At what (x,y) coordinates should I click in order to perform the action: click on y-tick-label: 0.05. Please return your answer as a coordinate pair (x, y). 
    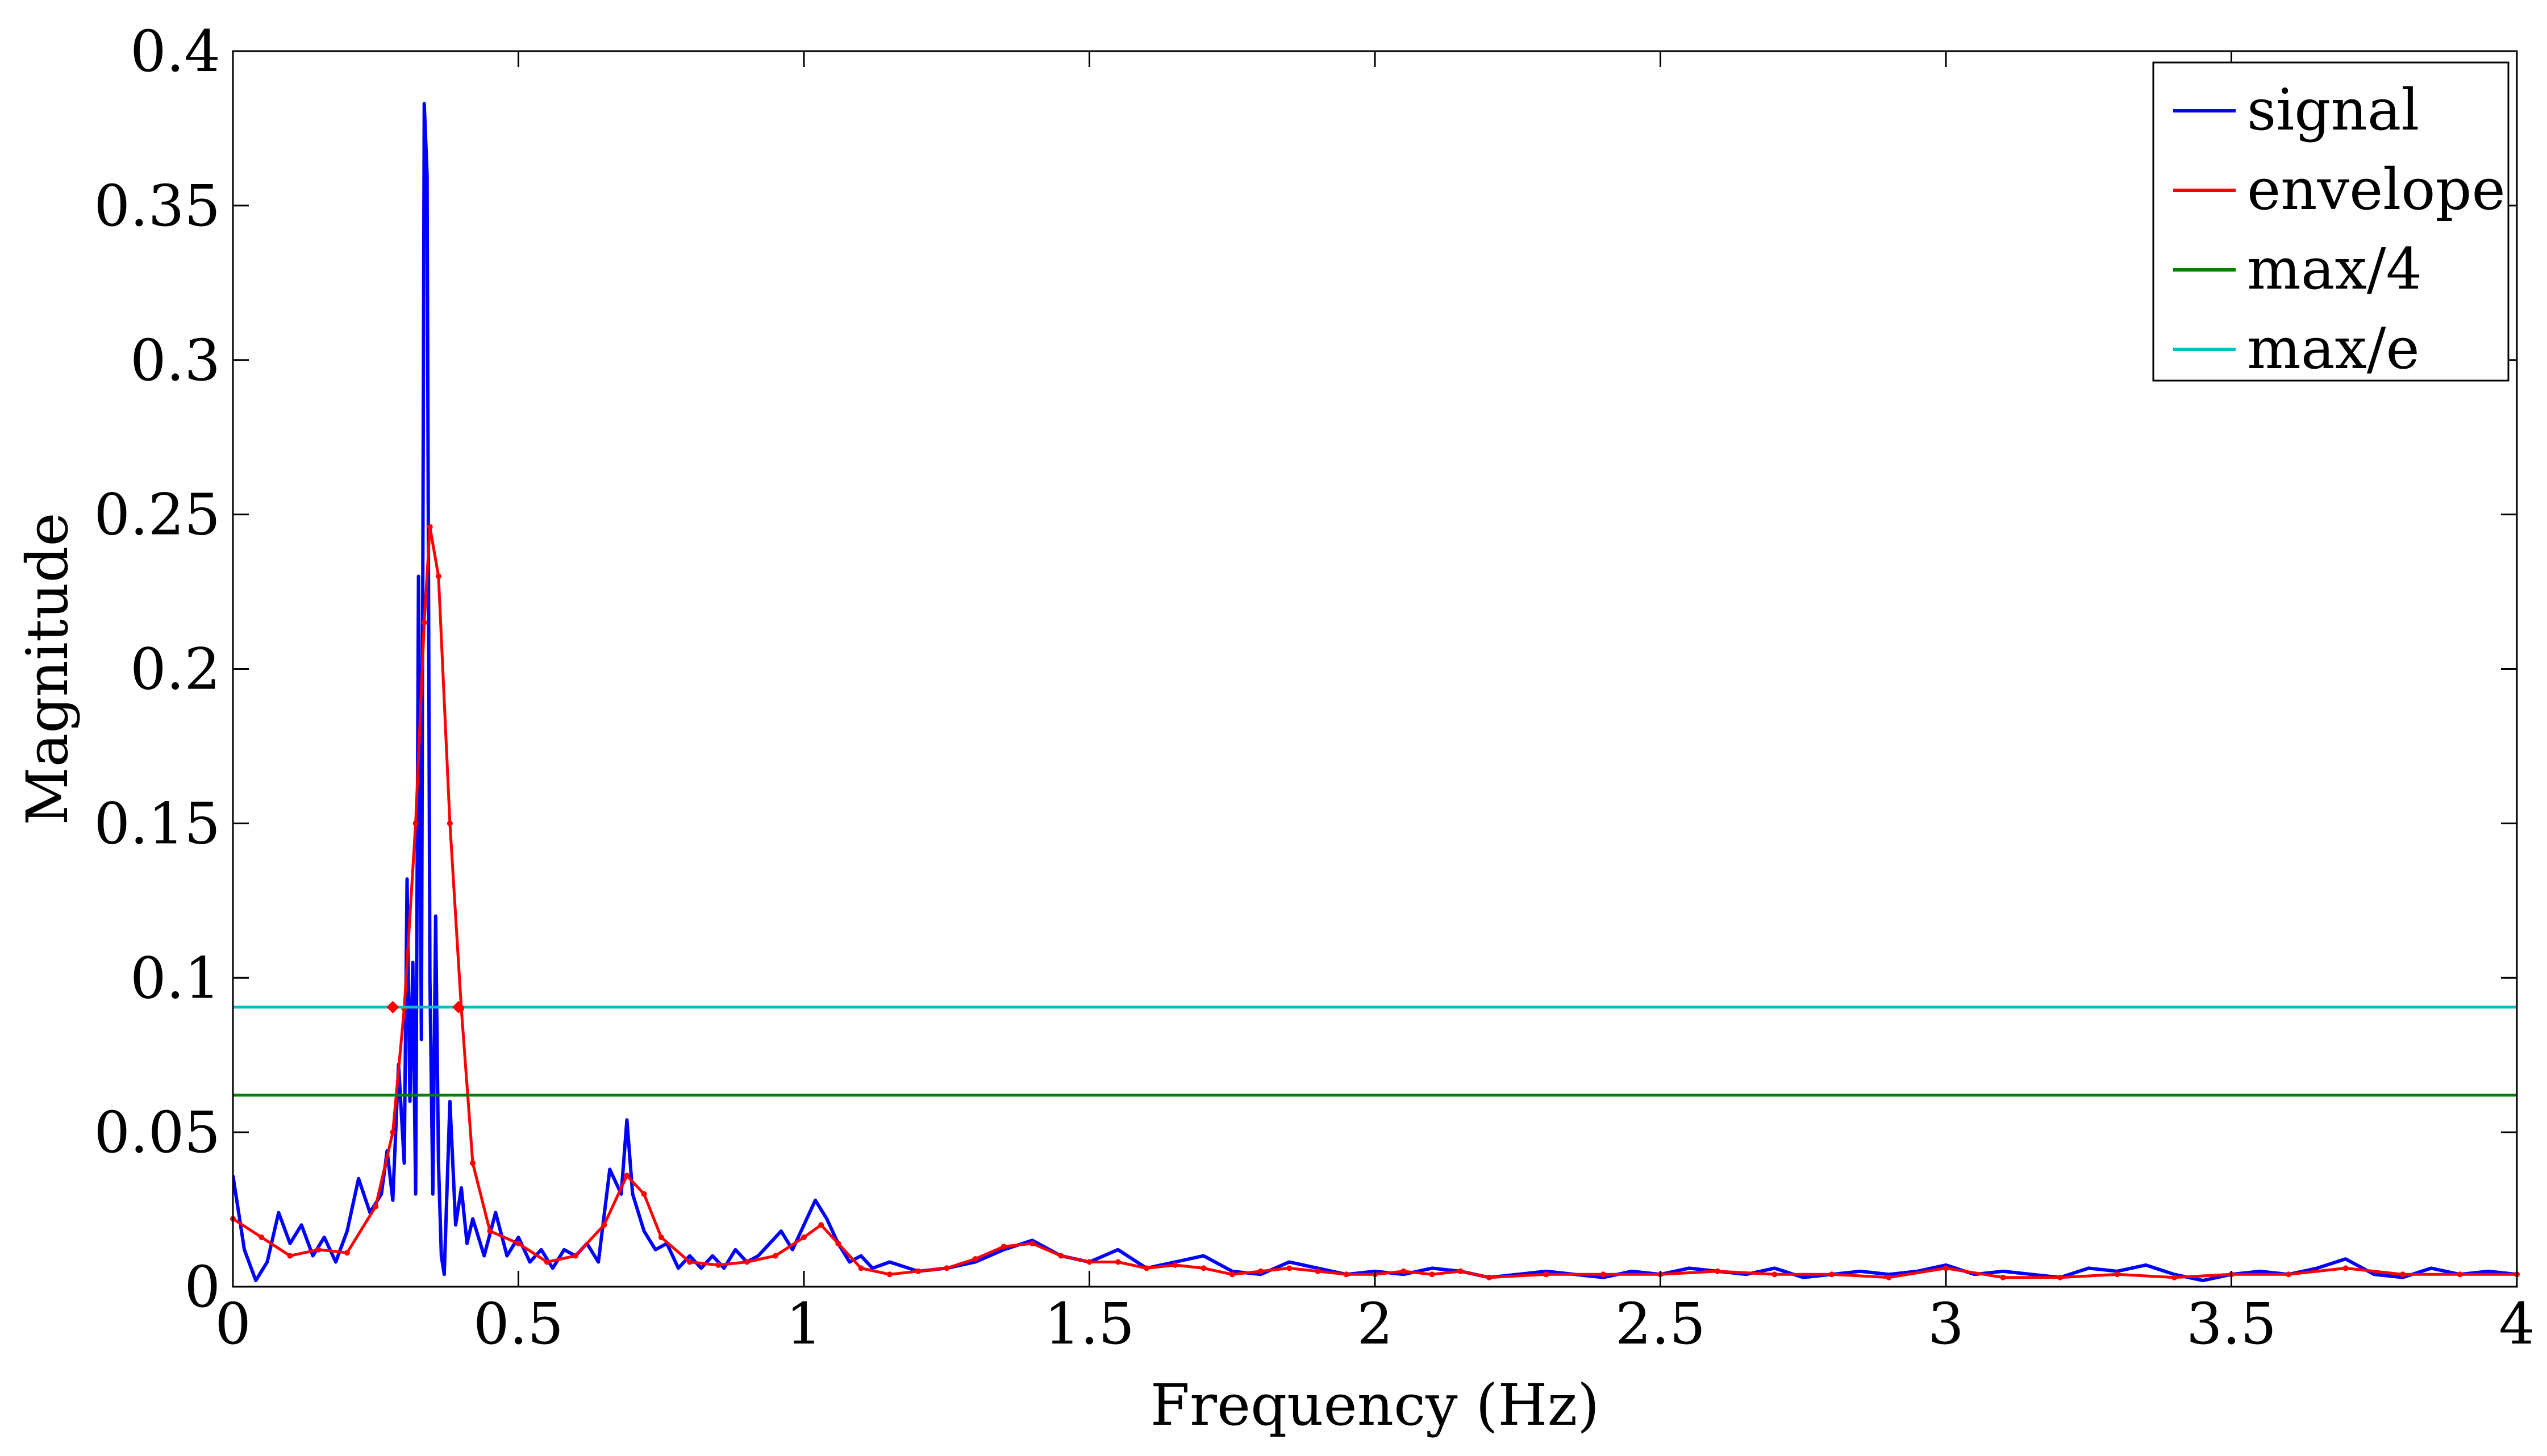
    Looking at the image, I should click on (157, 1132).